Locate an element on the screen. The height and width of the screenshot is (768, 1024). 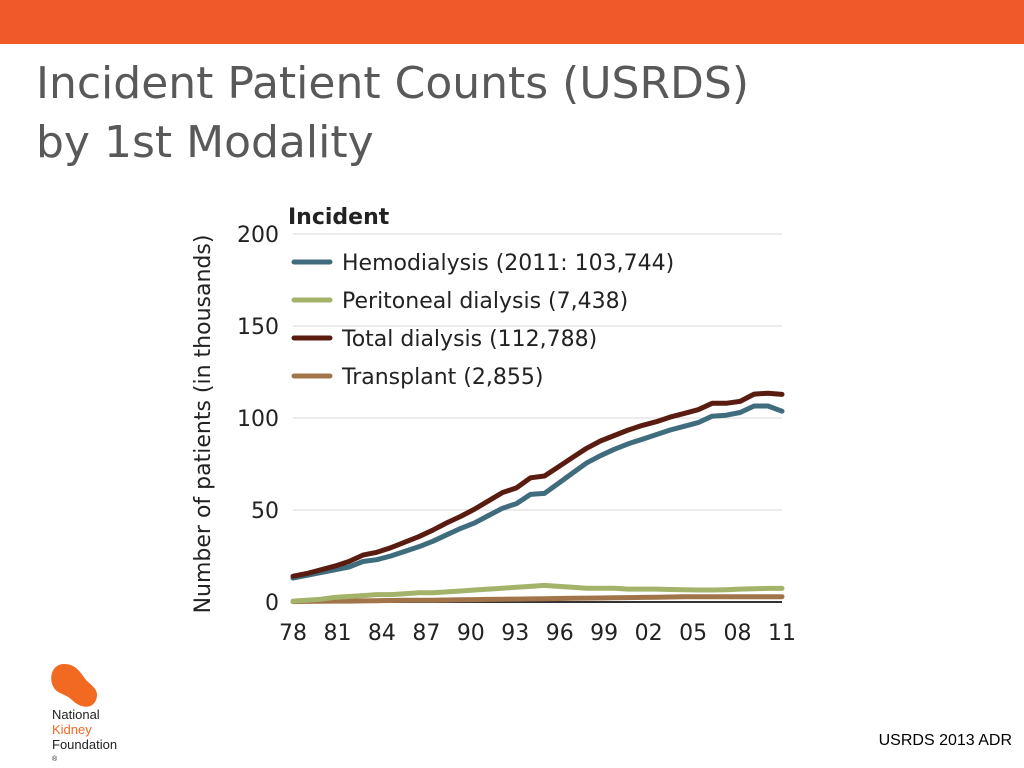
x-tick-label: 84 is located at coordinates (382, 633).